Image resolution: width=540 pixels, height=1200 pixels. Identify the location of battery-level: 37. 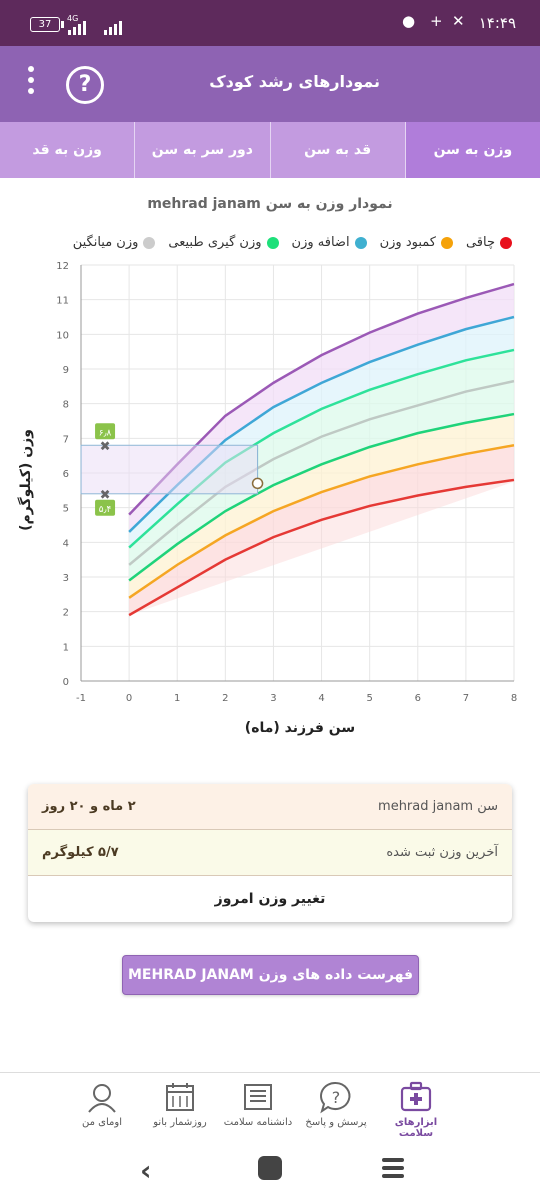
(45, 24).